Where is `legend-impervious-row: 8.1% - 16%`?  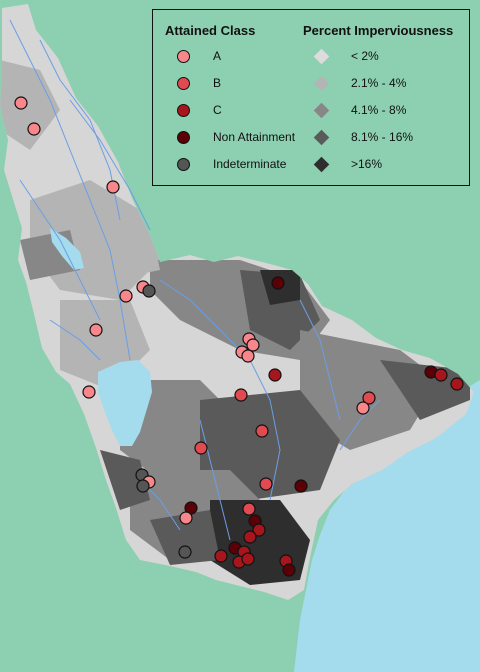
legend-impervious-row: 8.1% - 16% is located at coordinates (311, 137).